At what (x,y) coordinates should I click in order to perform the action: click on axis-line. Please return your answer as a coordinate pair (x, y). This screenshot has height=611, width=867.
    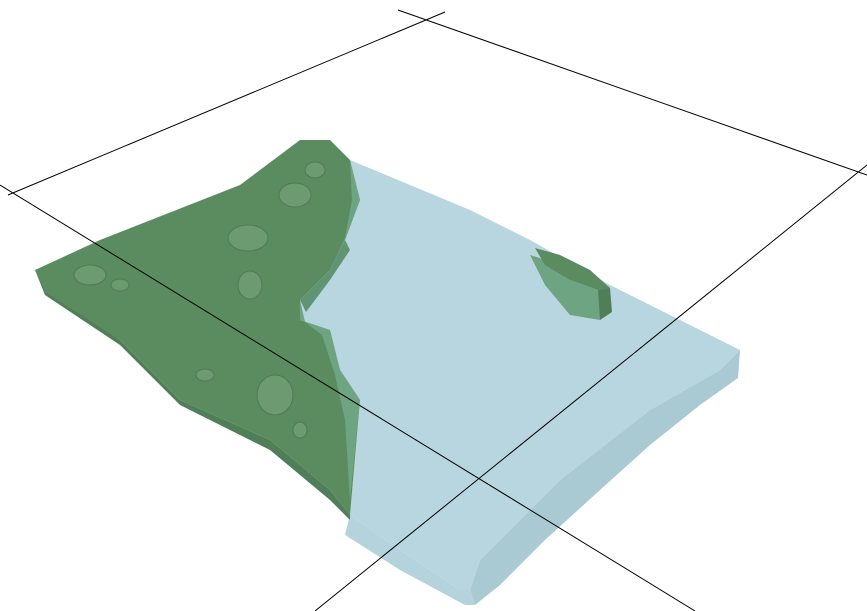
    Looking at the image, I should click on (632, 92).